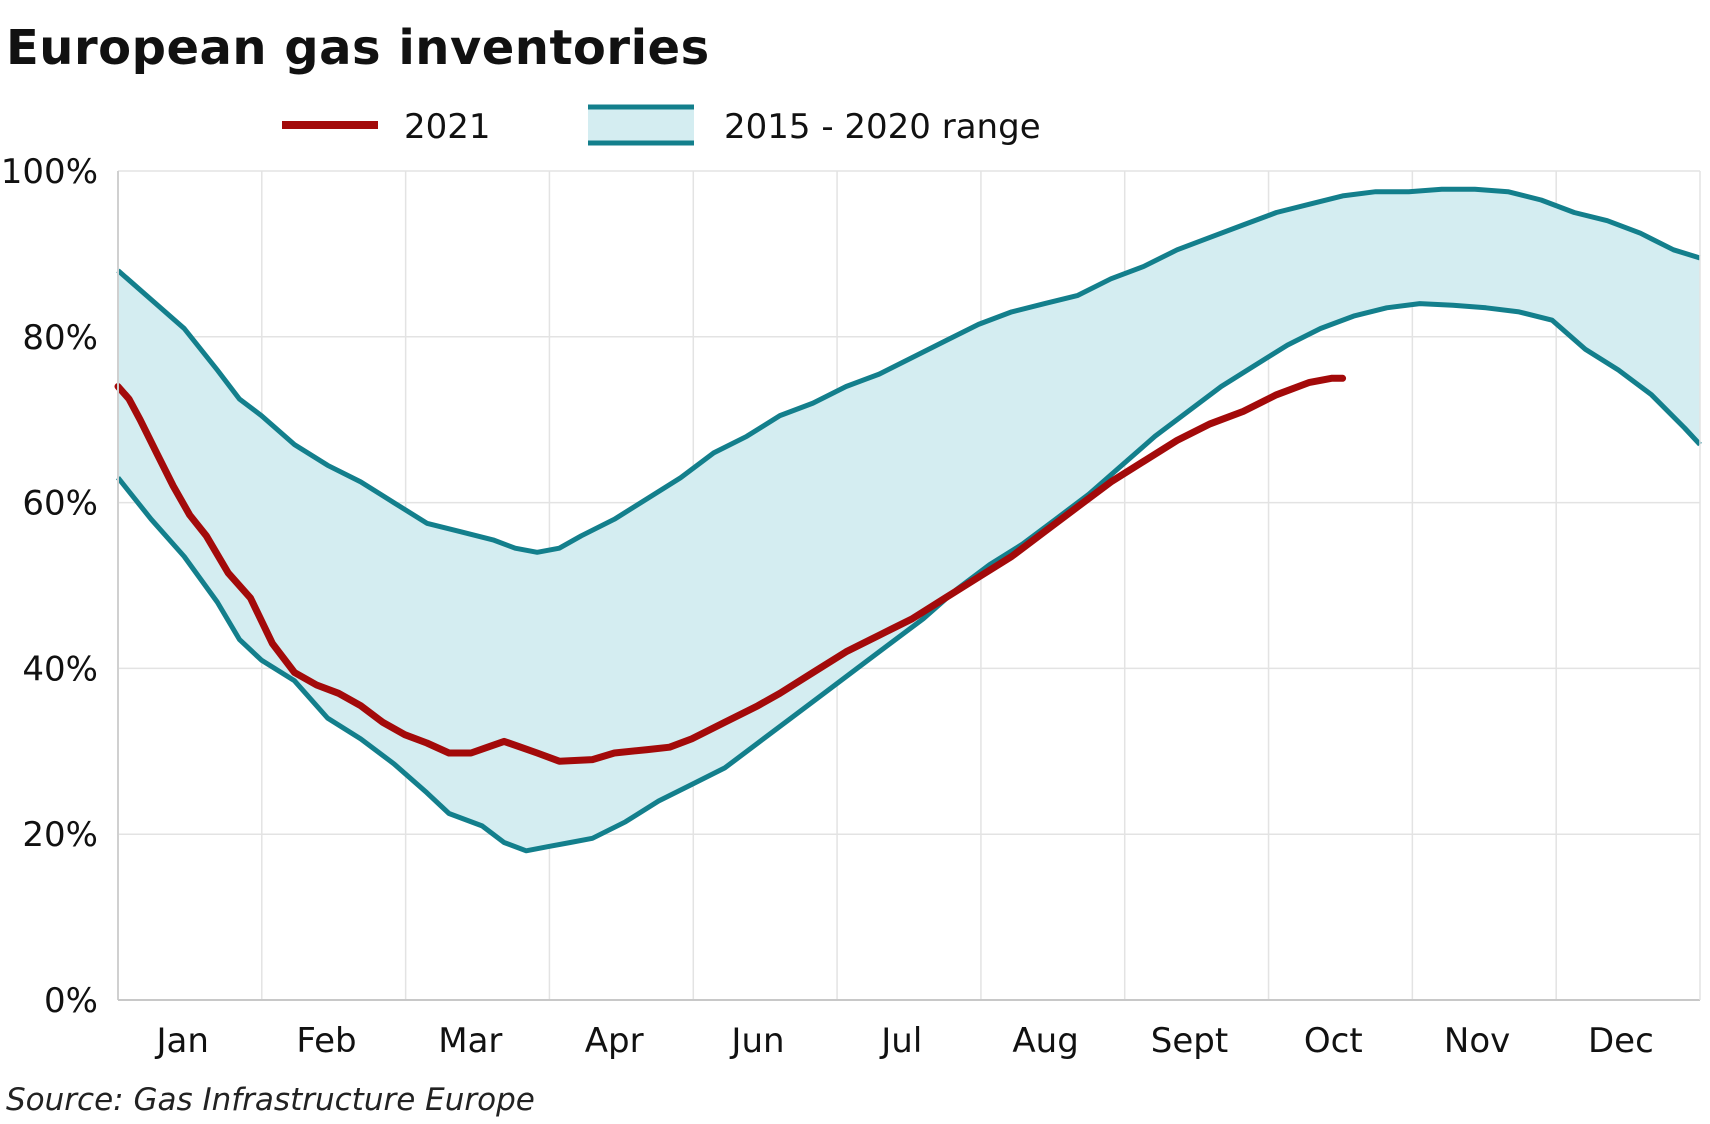 The height and width of the screenshot is (1124, 1710). What do you see at coordinates (882, 127) in the screenshot?
I see `legend-label-range: 2015 - 2020 range` at bounding box center [882, 127].